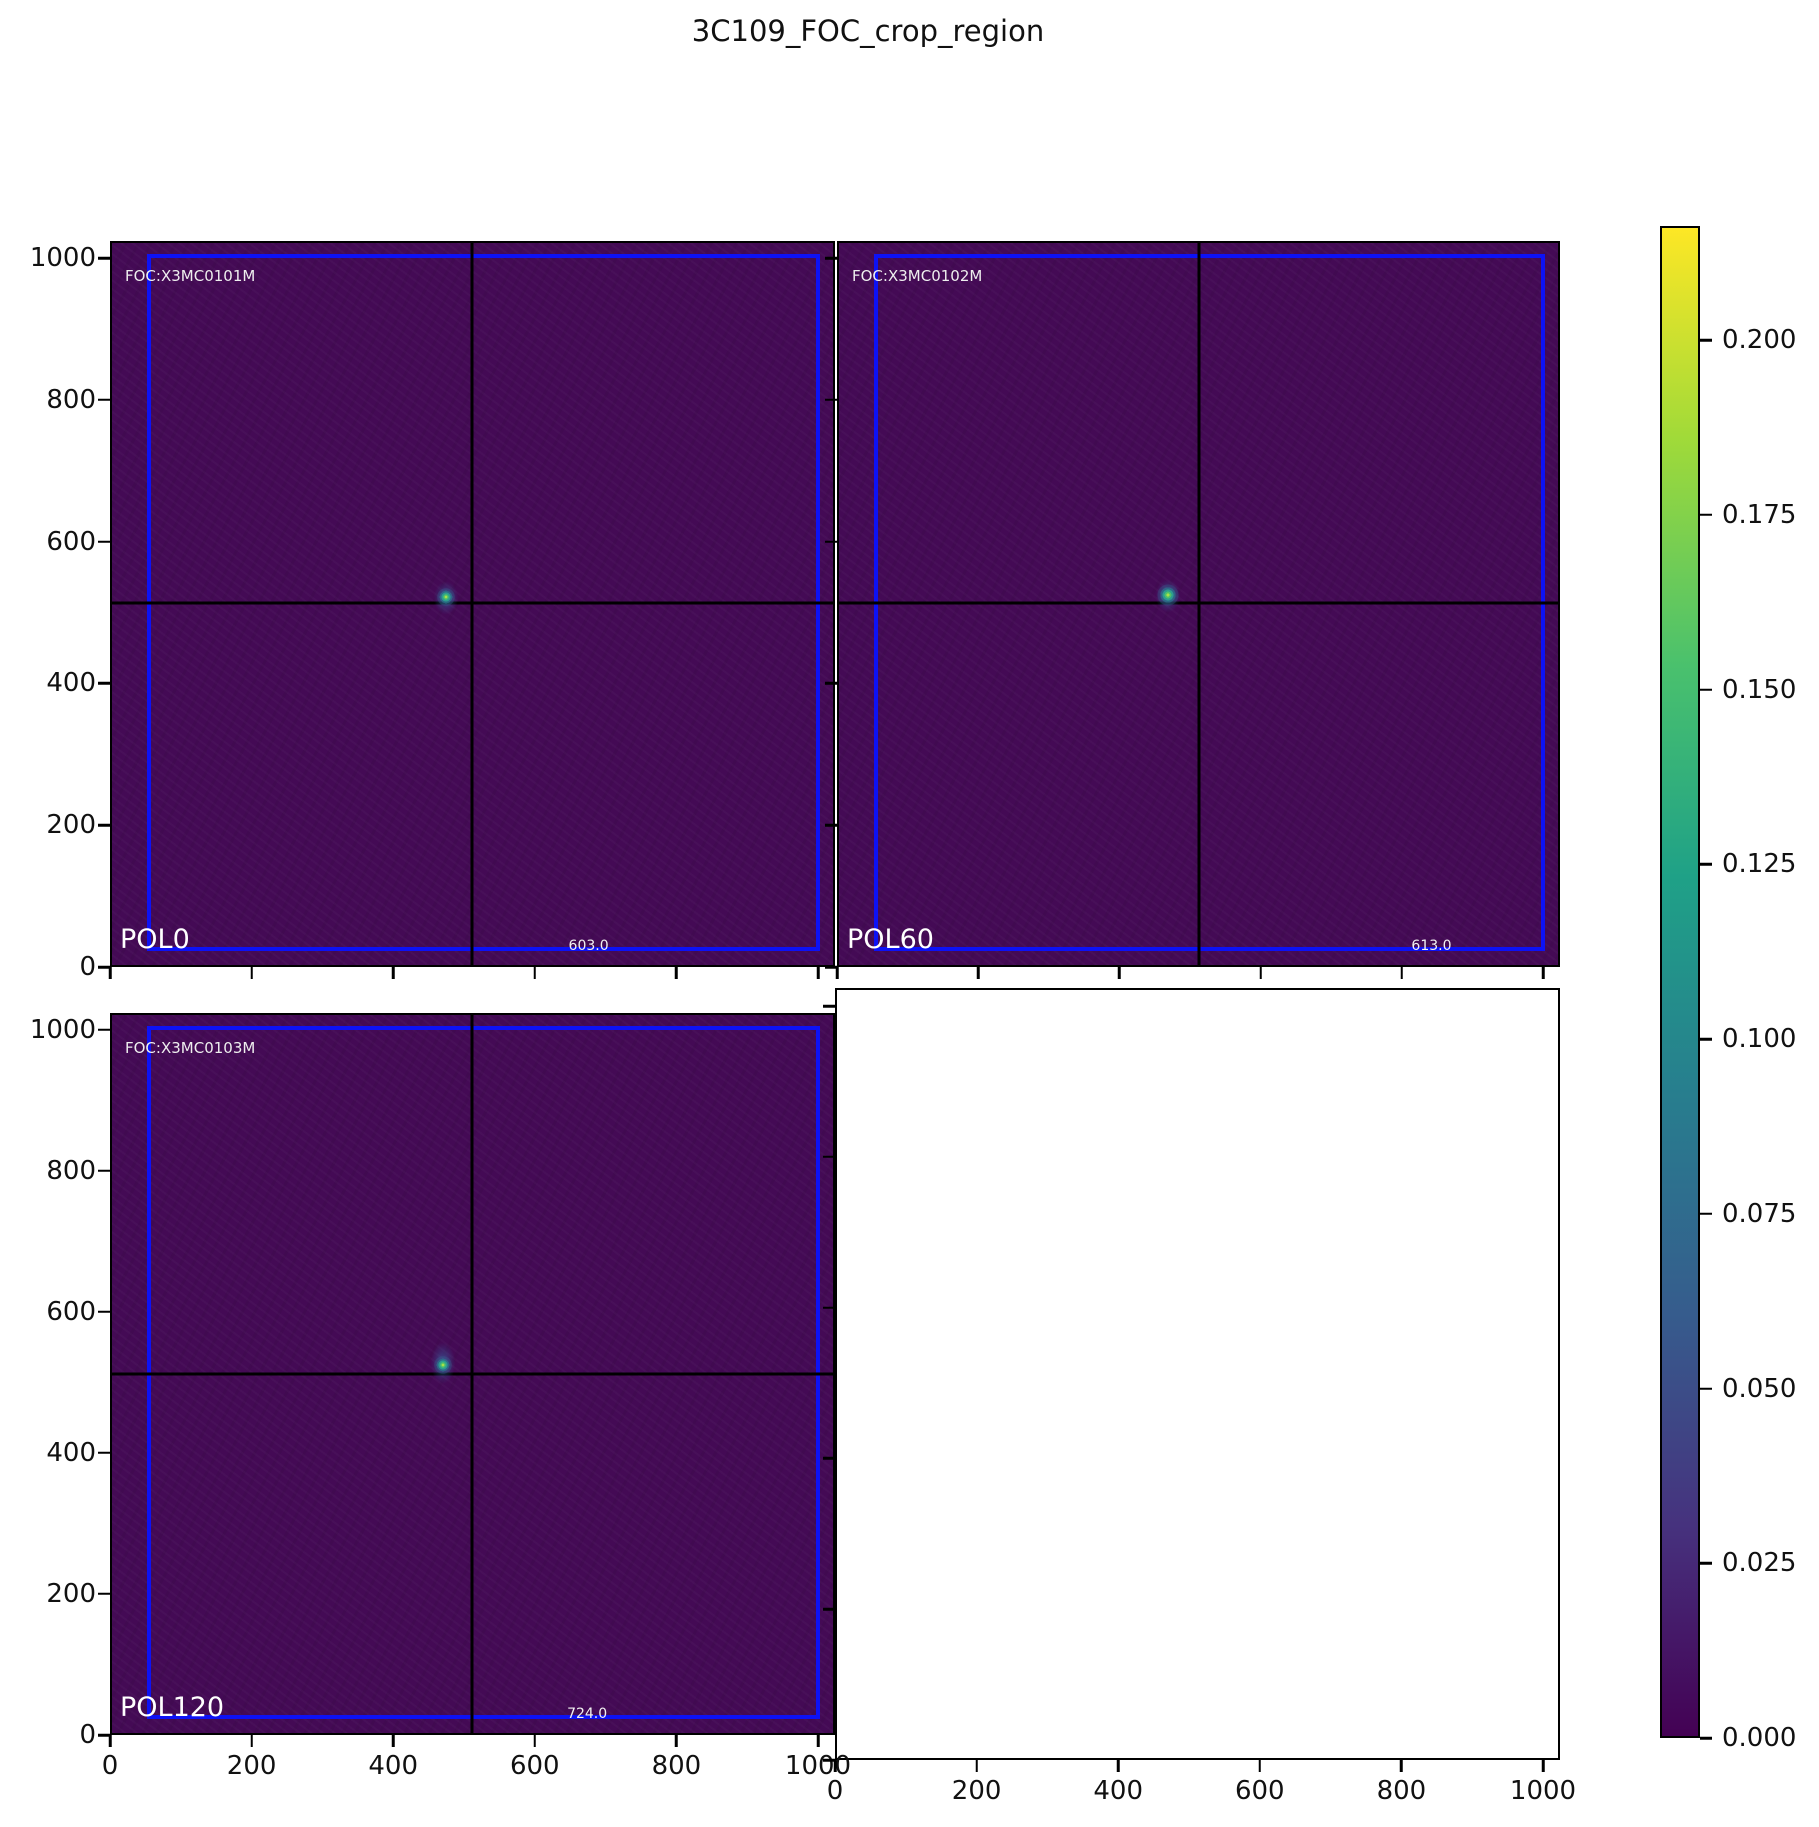 The height and width of the screenshot is (1827, 1819). I want to click on colorbar, so click(1680, 982).